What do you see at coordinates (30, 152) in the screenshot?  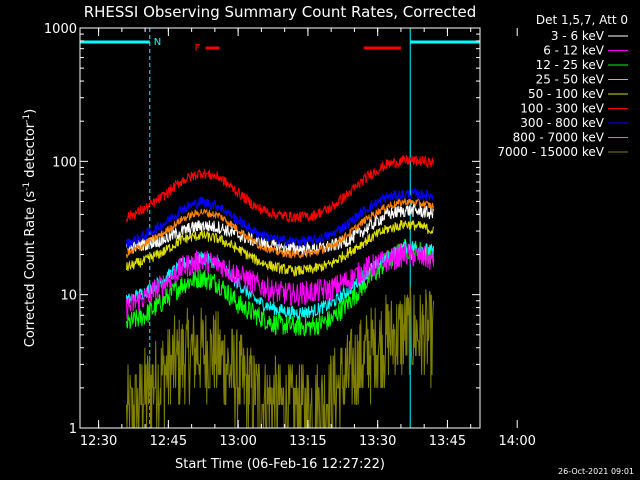 I see `y-axis-label-mid: detector` at bounding box center [30, 152].